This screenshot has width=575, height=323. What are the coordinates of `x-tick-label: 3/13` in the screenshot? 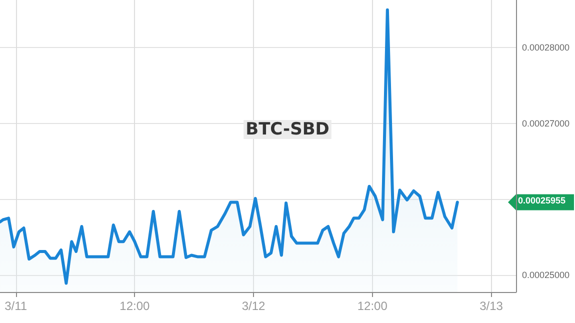 It's located at (492, 306).